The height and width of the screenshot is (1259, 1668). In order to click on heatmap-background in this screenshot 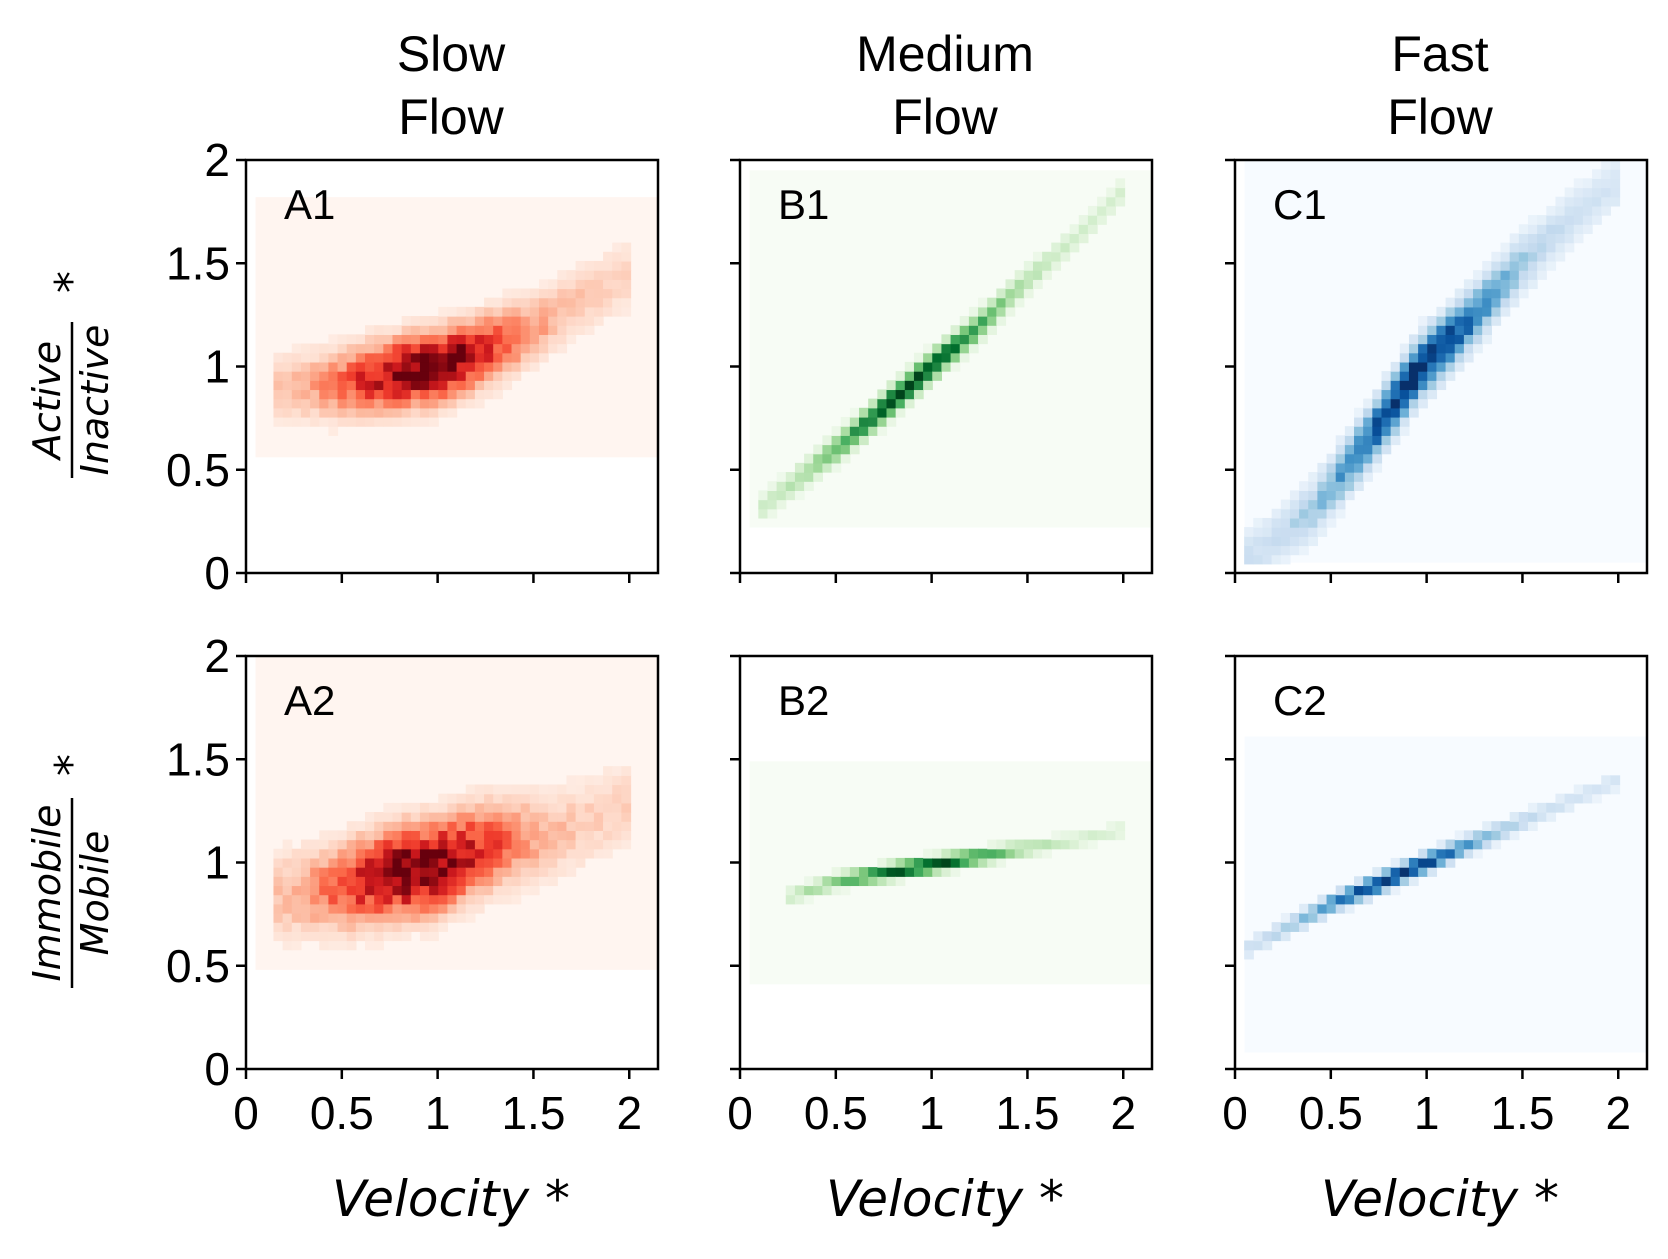, I will do `click(1445, 894)`.